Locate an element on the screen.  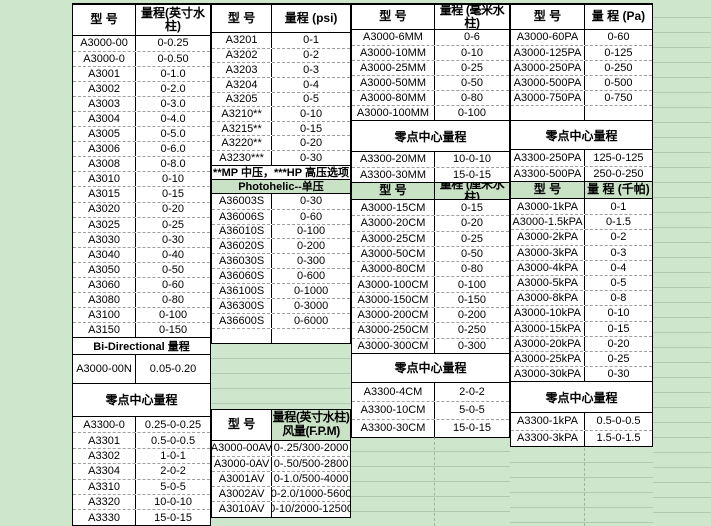
model-cell: A3002 is located at coordinates (105, 89).